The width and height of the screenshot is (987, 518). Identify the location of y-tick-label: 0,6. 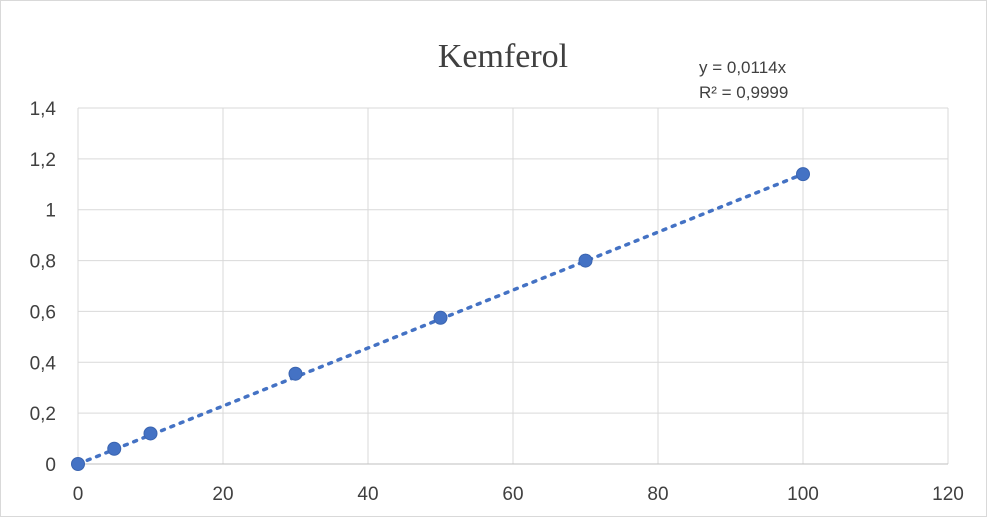
(43, 312).